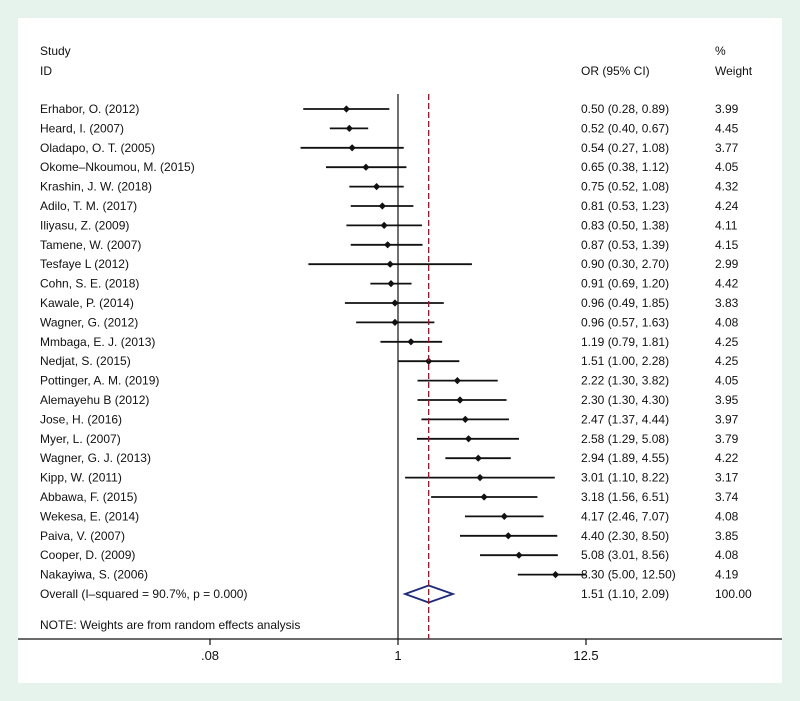 The image size is (800, 701). Describe the element at coordinates (87, 555) in the screenshot. I see `study-name: Cooper, D. (2009)` at that location.